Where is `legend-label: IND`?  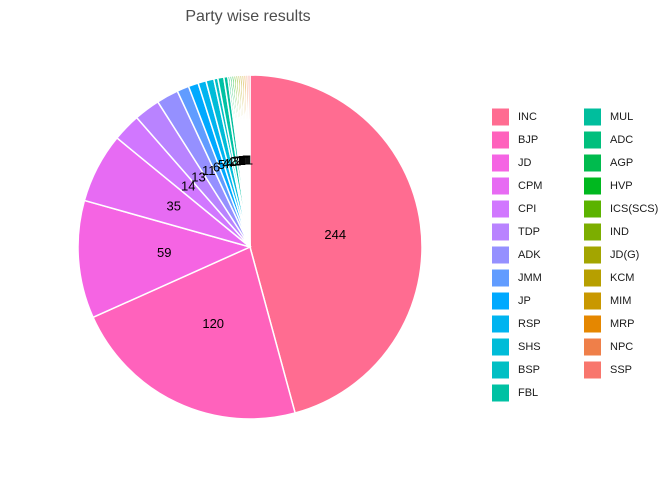 legend-label: IND is located at coordinates (619, 232).